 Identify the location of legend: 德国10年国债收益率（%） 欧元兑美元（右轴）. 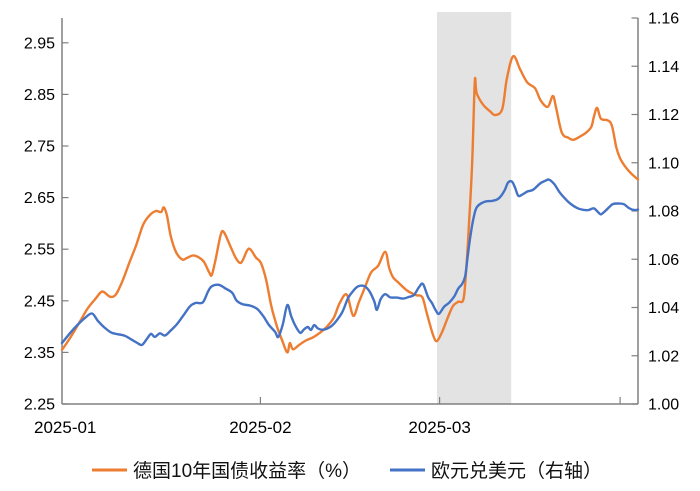
(347, 471).